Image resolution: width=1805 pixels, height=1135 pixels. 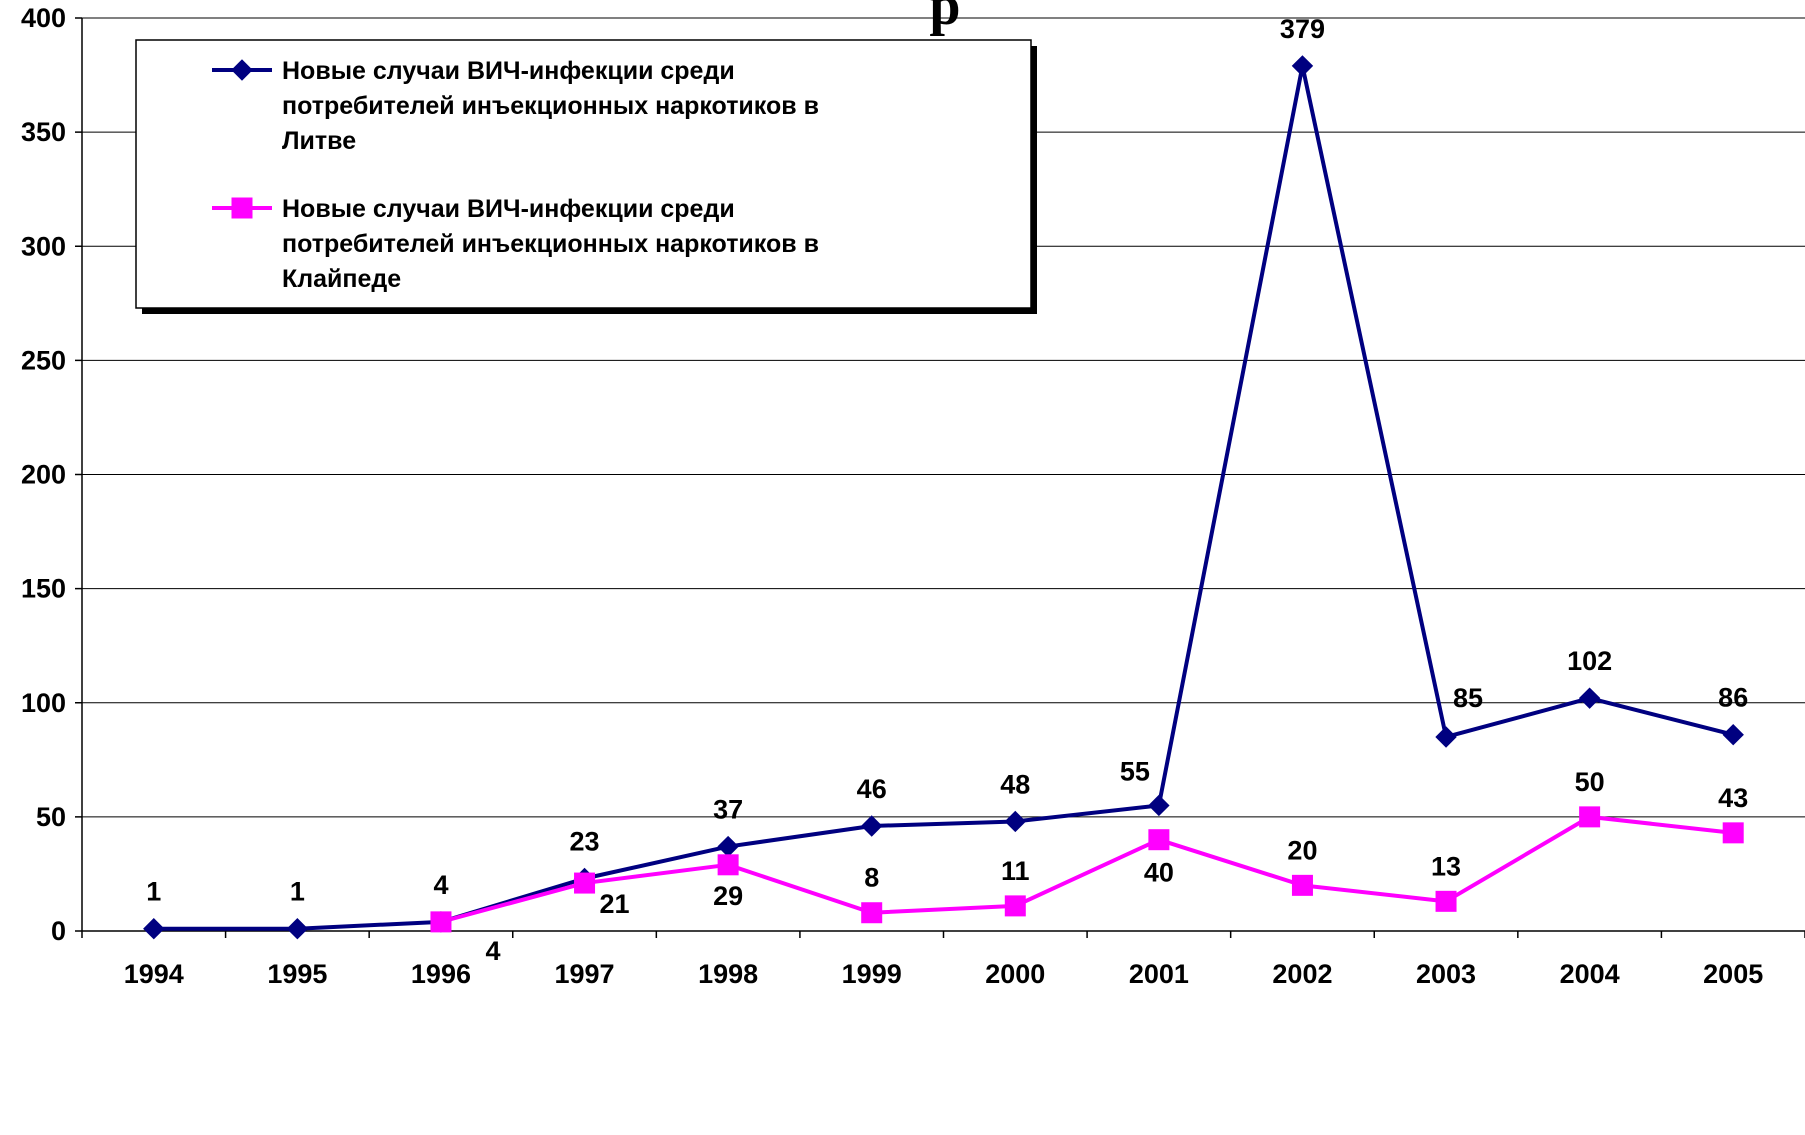 What do you see at coordinates (1302, 974) in the screenshot?
I see `x-tick-label: 2002` at bounding box center [1302, 974].